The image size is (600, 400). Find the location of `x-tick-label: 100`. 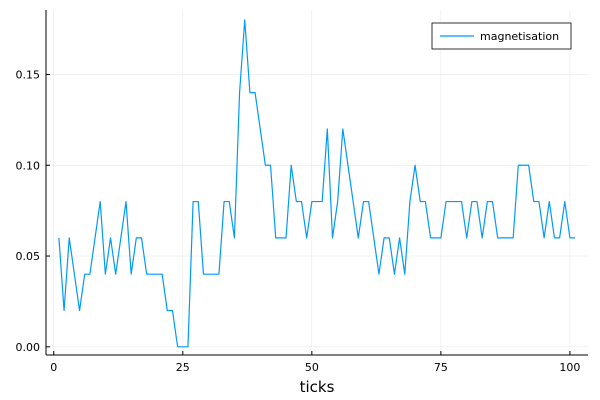

x-tick-label: 100 is located at coordinates (569, 367).